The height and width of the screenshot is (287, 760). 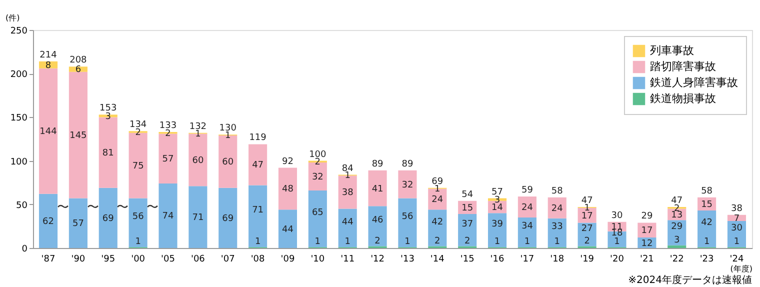 I want to click on data-label: 48, so click(x=288, y=189).